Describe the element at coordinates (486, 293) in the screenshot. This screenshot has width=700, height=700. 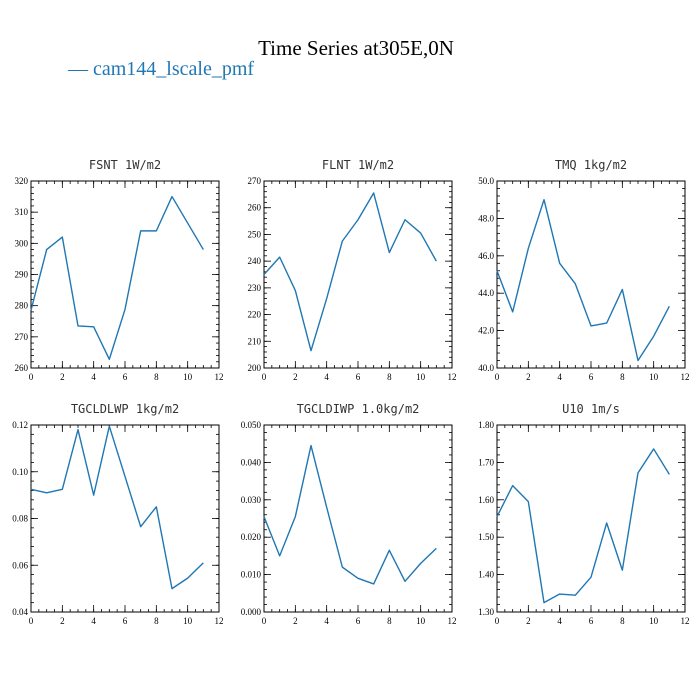
I see `y-tick-label: 44.0` at that location.